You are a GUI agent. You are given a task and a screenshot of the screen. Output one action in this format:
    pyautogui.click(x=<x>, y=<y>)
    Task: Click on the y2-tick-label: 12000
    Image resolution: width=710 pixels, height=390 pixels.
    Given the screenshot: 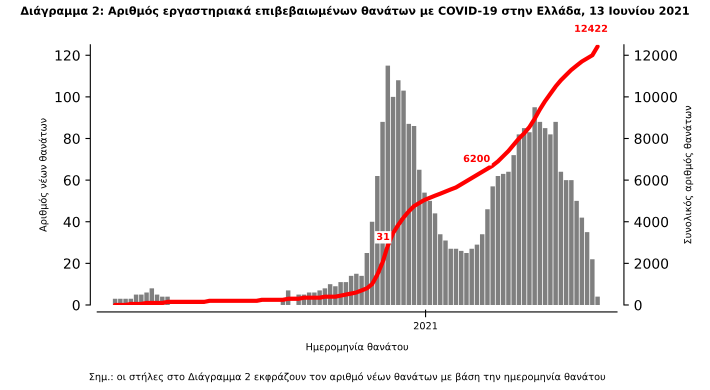 What is the action you would take?
    pyautogui.click(x=656, y=55)
    